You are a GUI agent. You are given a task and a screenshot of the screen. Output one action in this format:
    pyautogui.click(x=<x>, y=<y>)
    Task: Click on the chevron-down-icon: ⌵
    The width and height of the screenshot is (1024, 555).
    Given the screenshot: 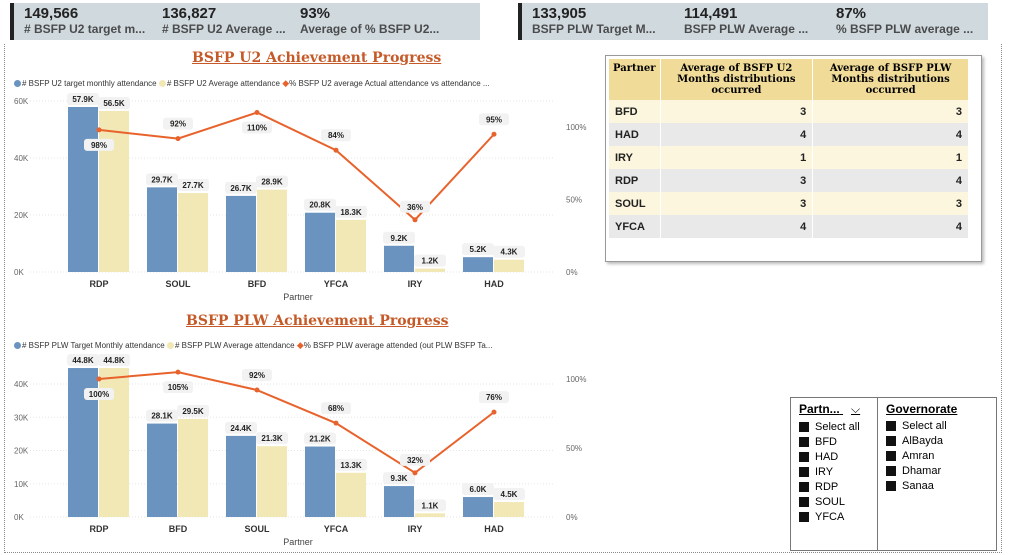 What is the action you would take?
    pyautogui.click(x=856, y=409)
    